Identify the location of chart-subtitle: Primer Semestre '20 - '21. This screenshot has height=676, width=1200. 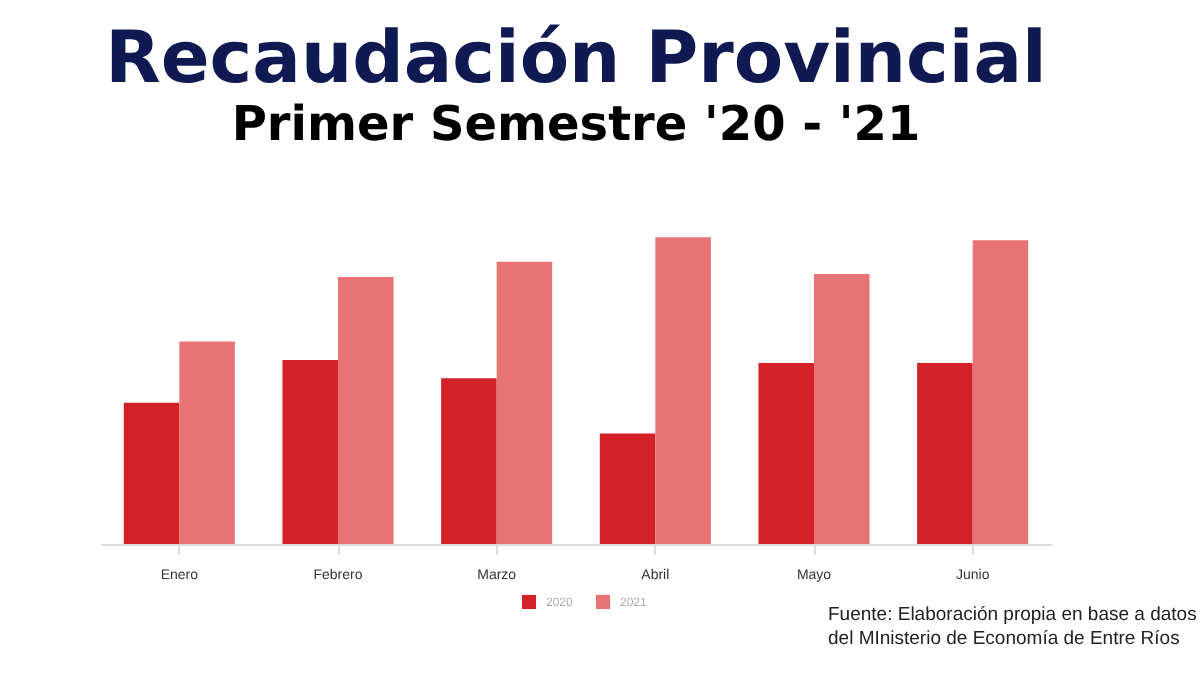
(576, 124).